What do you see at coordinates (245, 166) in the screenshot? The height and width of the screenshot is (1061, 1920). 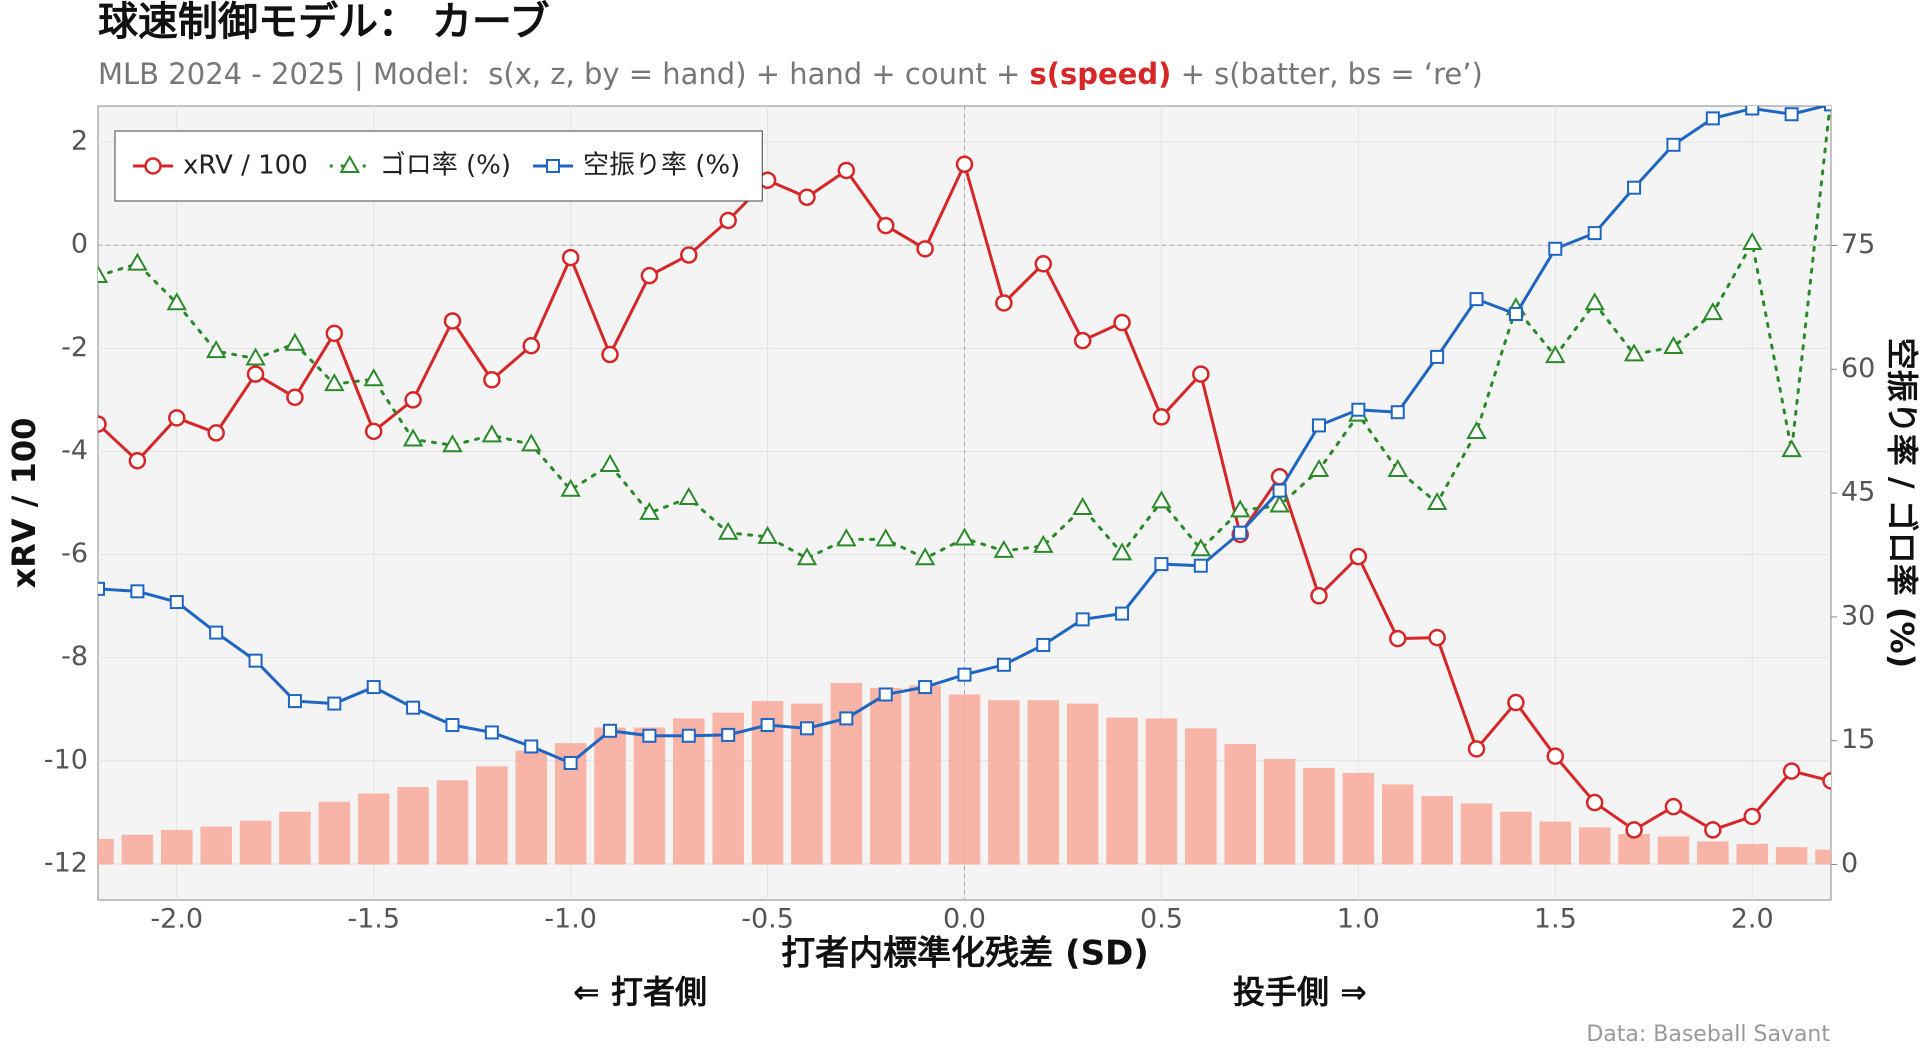 I see `legend-label: xRV / 100` at bounding box center [245, 166].